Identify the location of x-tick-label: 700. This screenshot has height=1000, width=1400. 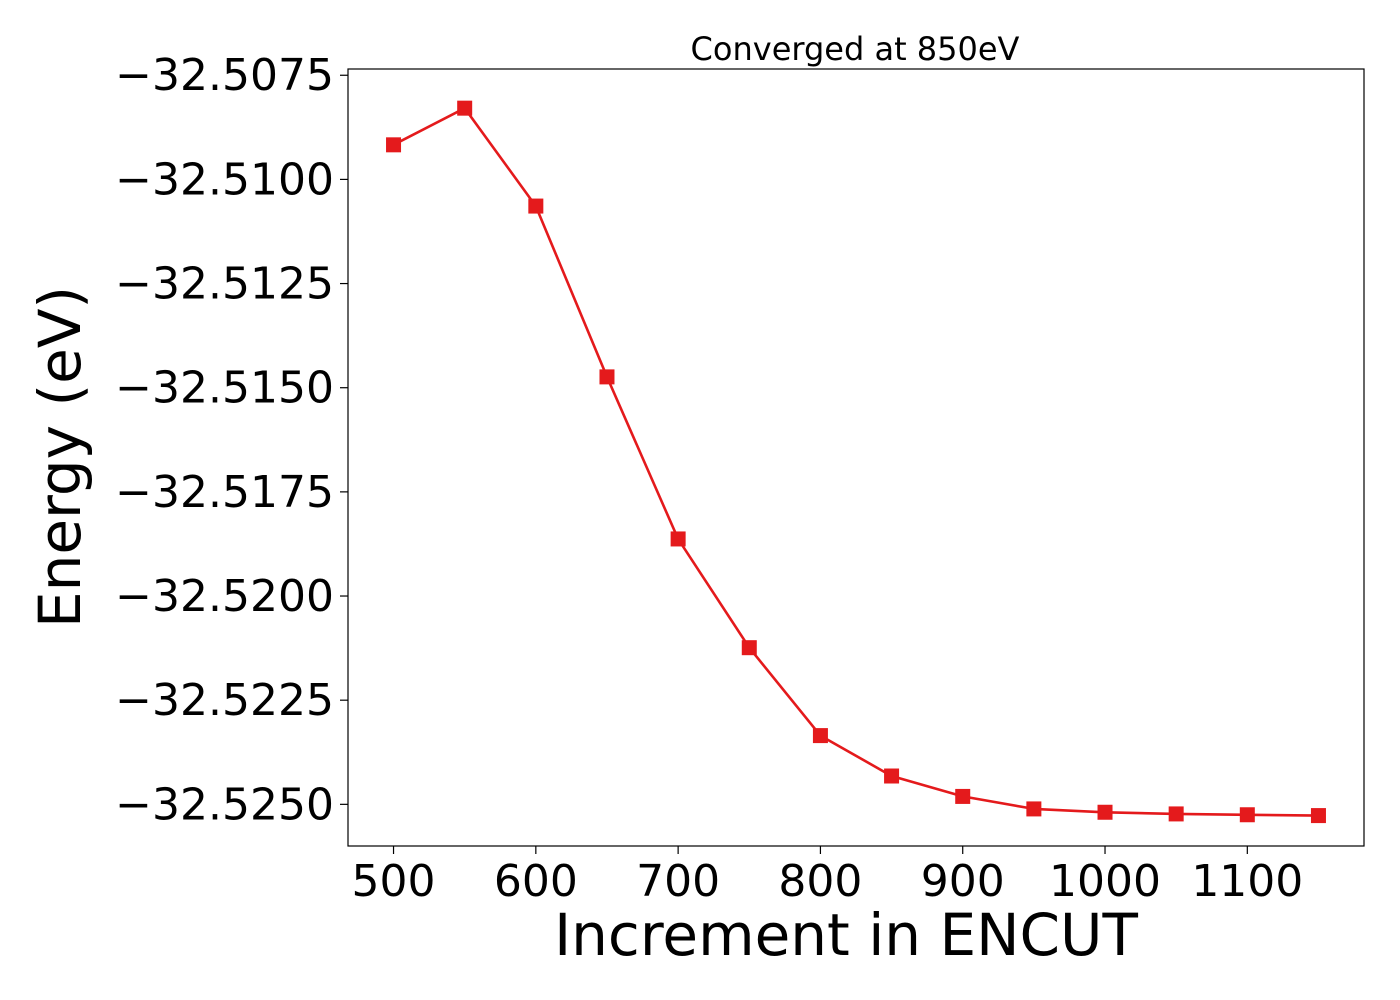
(678, 881).